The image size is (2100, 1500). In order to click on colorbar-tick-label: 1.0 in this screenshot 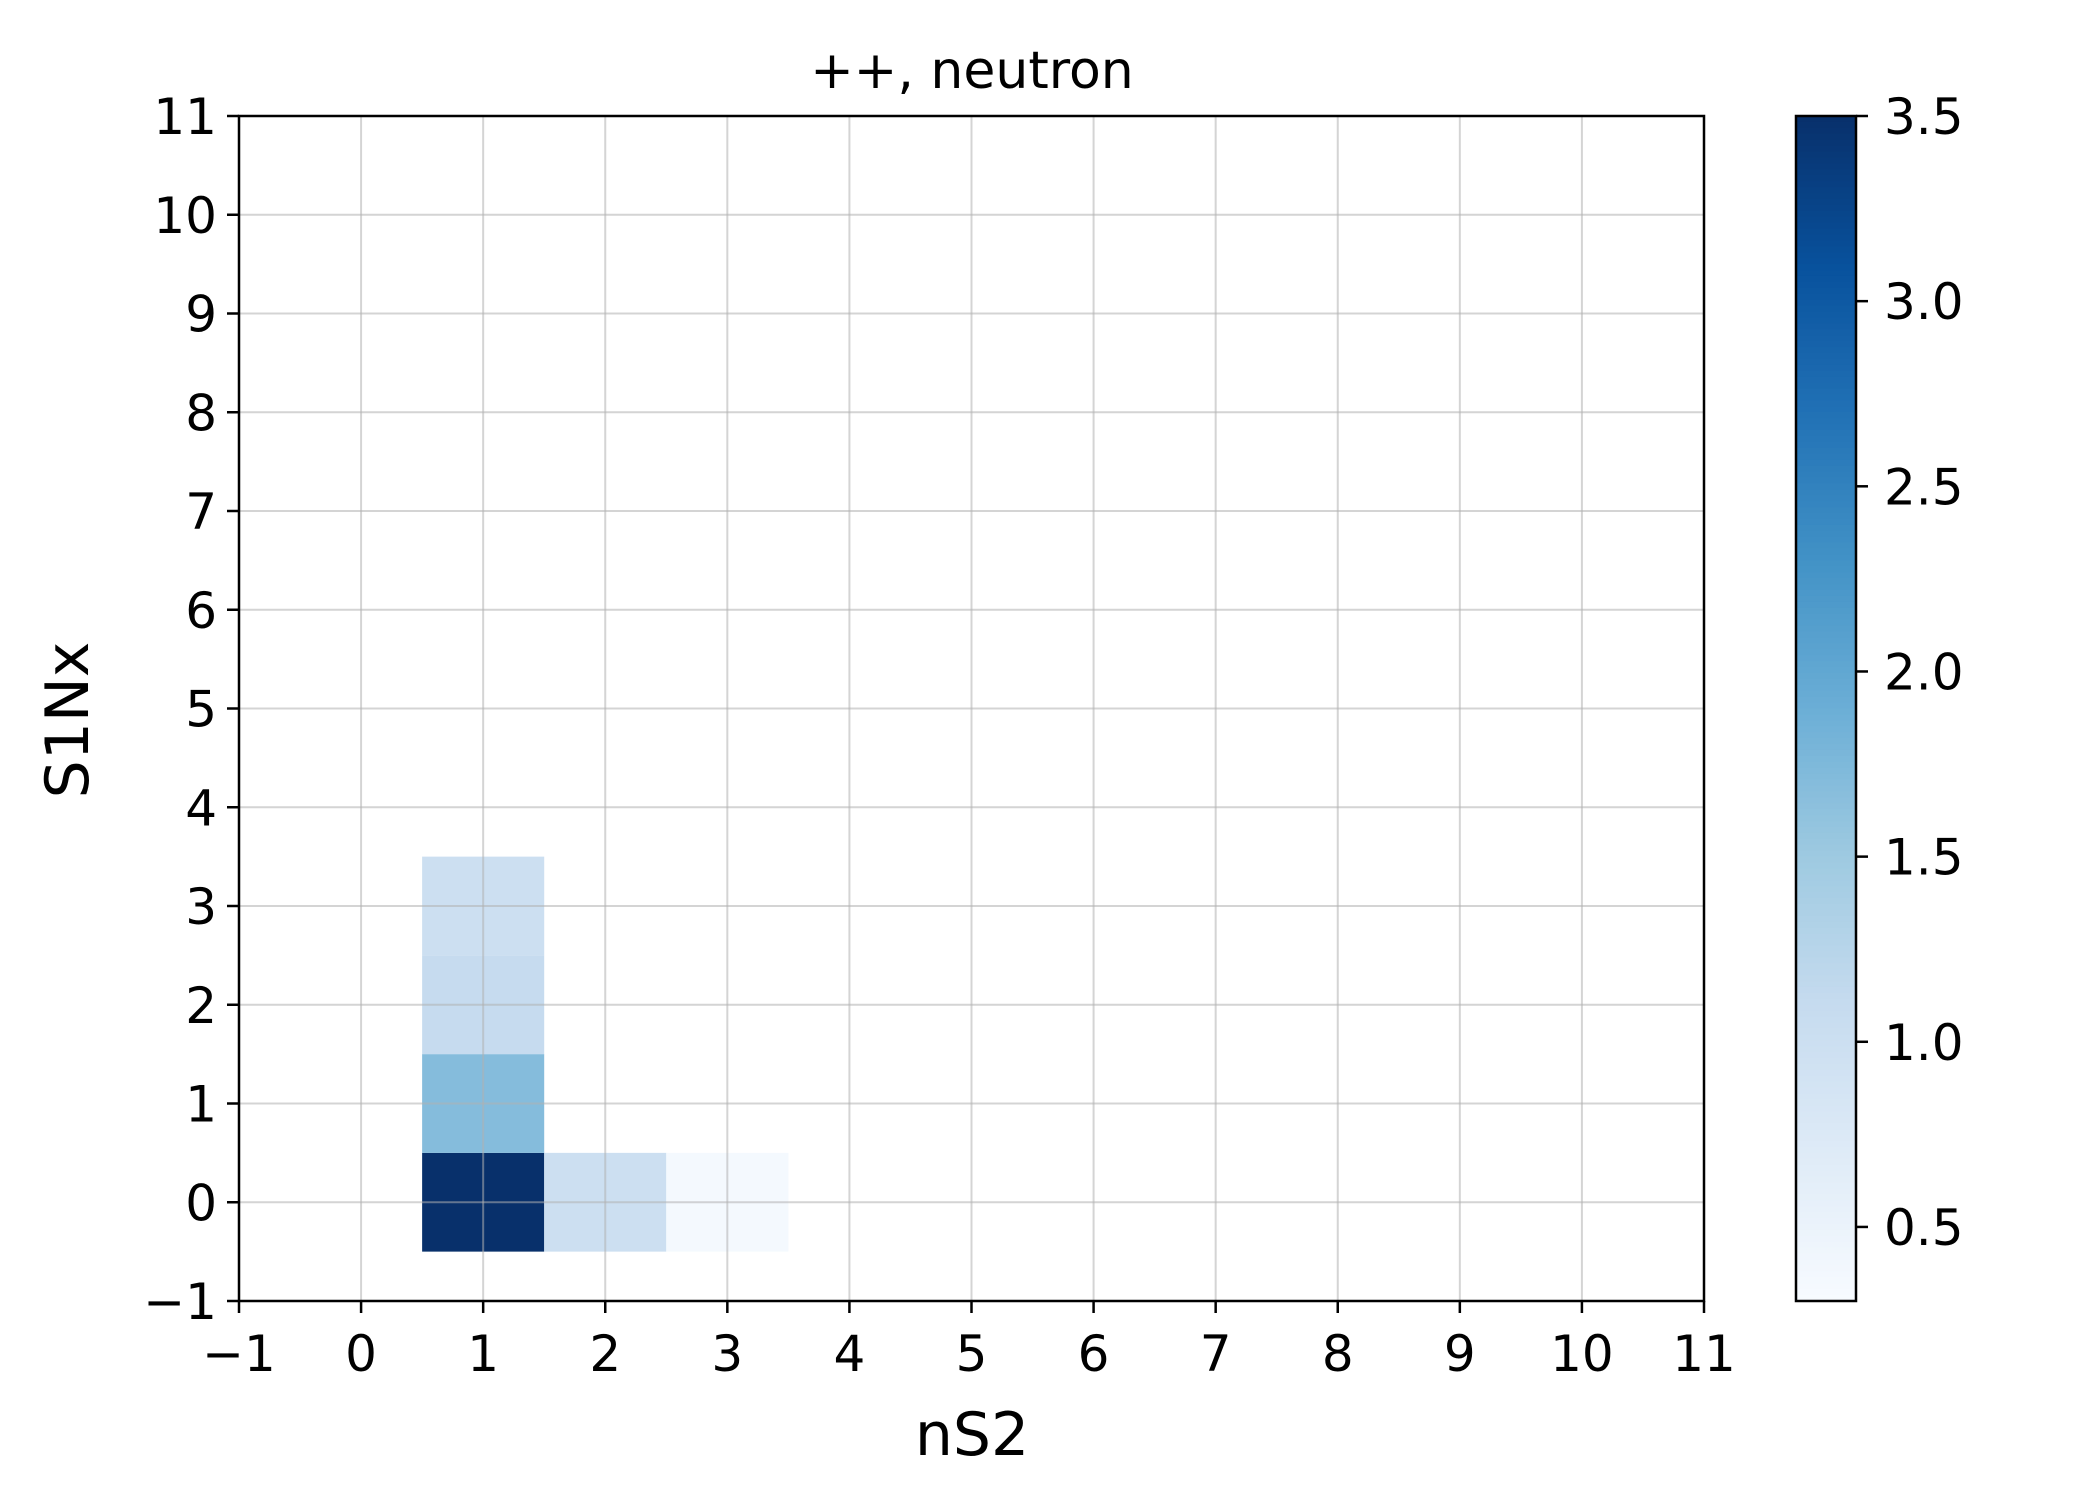, I will do `click(1924, 1043)`.